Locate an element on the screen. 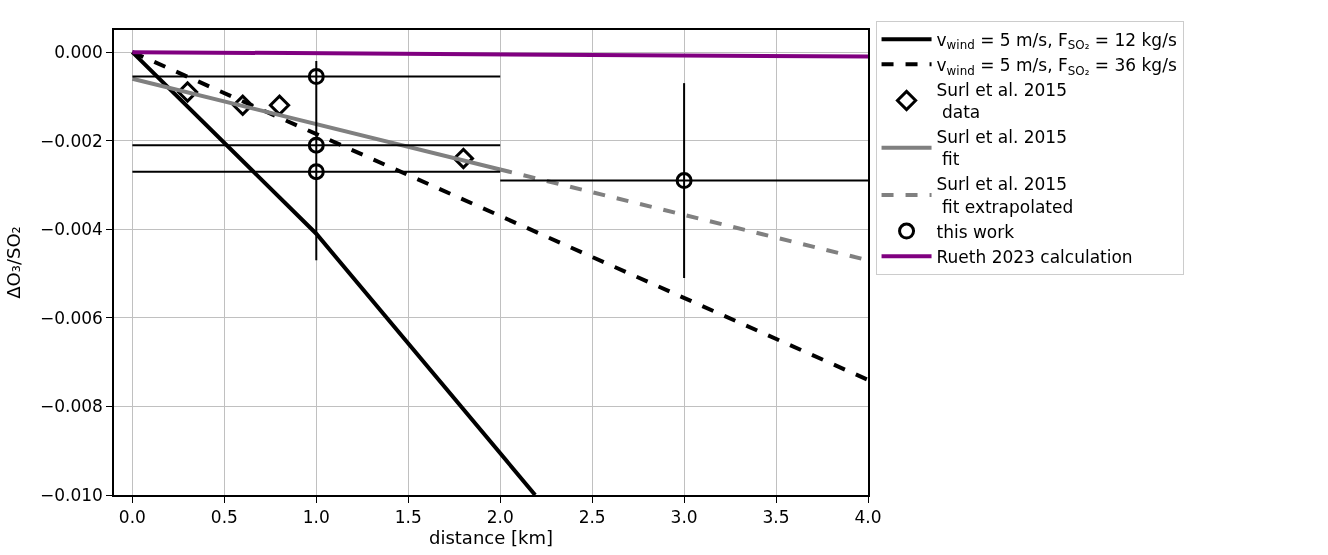 The height and width of the screenshot is (555, 1328). legend-label: v$_{wind}$ = 5 m/s, F$_{SO₂}$ = 36 kg/s is located at coordinates (1056, 66).